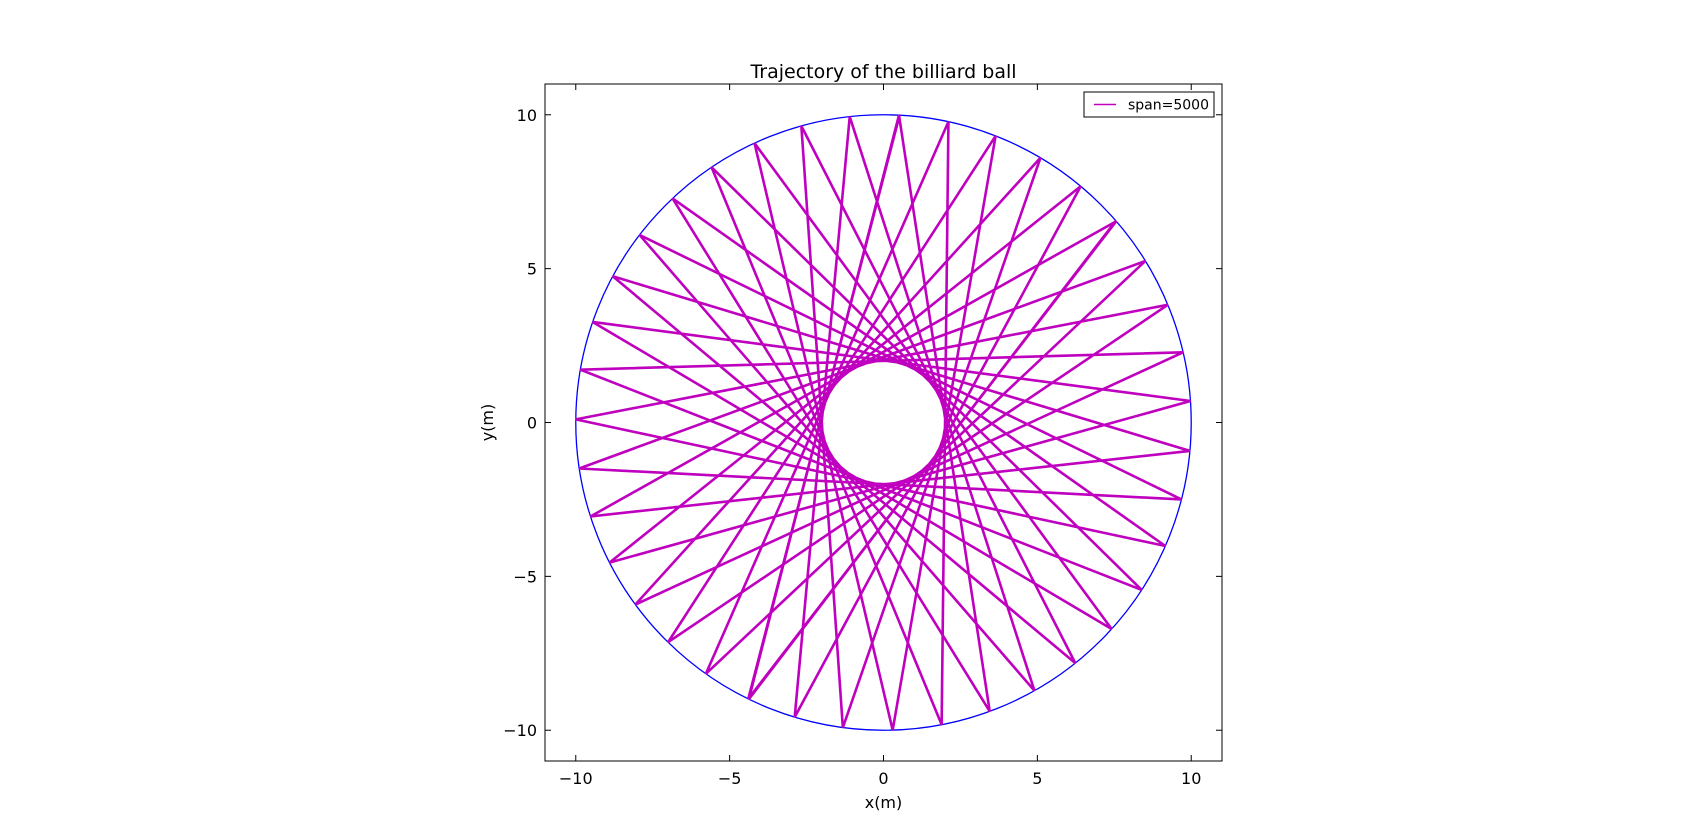 The width and height of the screenshot is (1707, 837). What do you see at coordinates (884, 802) in the screenshot?
I see `x-axis-title: x(m)` at bounding box center [884, 802].